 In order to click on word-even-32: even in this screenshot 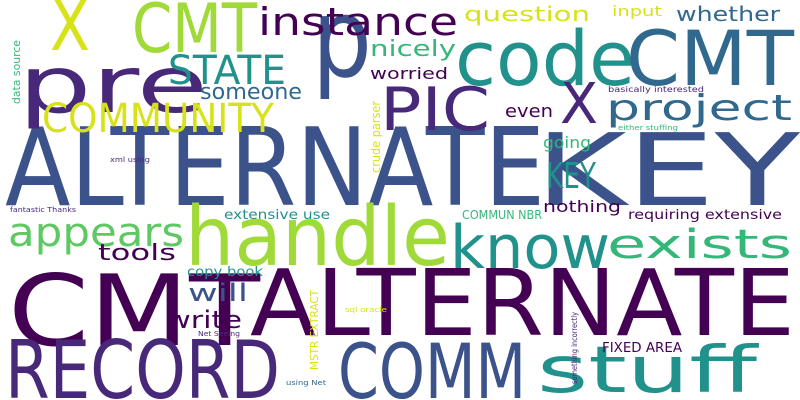, I will do `click(529, 111)`.